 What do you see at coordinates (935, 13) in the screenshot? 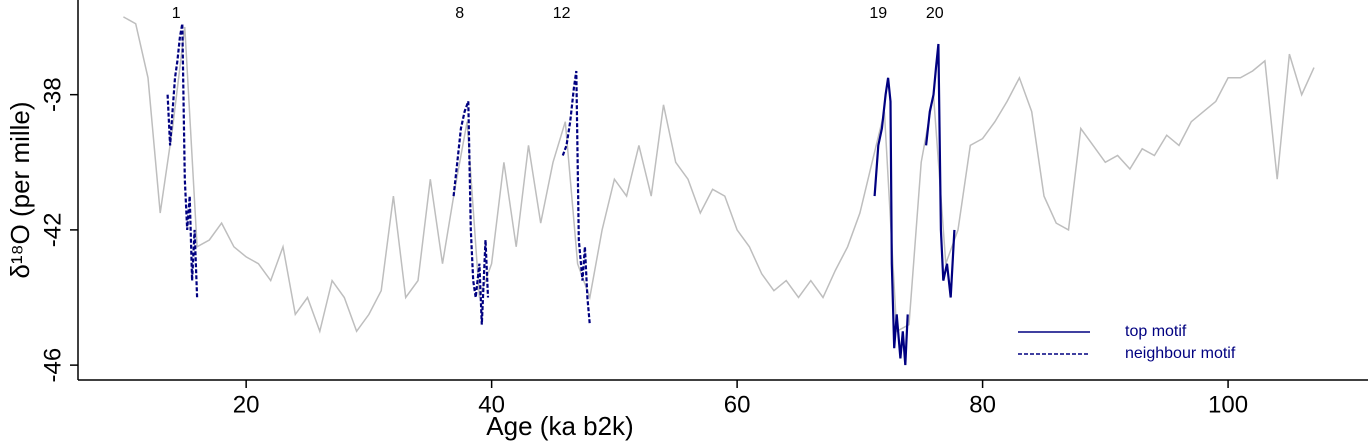
I see `motif-label: 20` at bounding box center [935, 13].